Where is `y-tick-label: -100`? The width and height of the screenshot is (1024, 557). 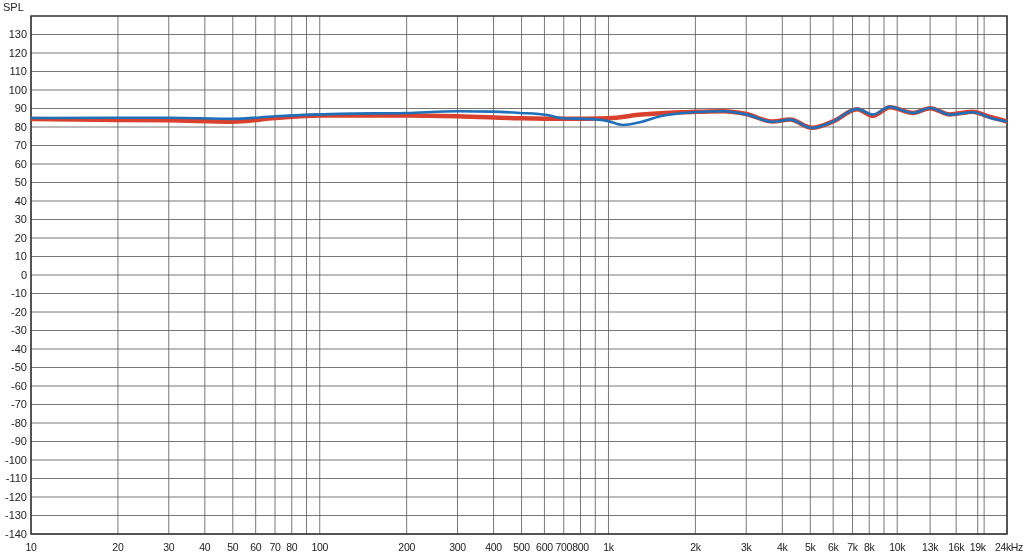
y-tick-label: -100 is located at coordinates (15, 459).